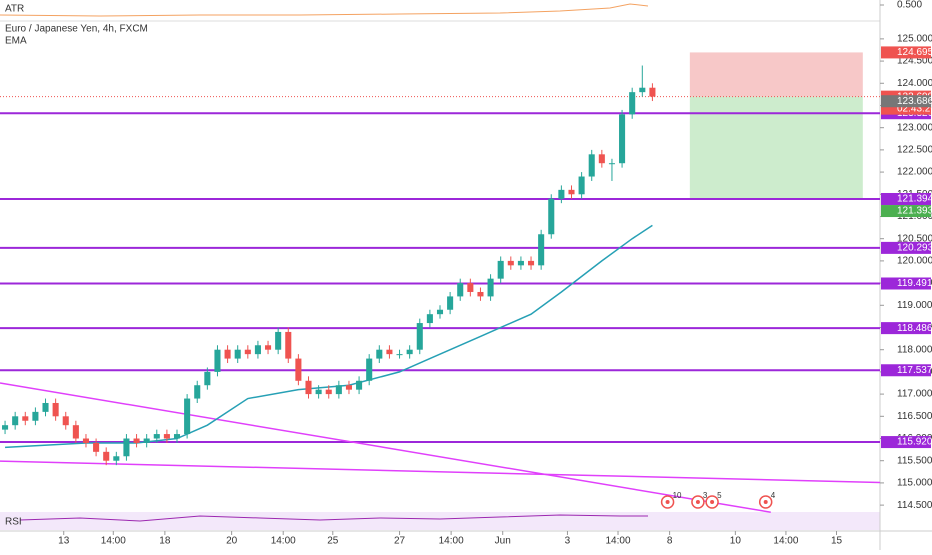 Image resolution: width=932 pixels, height=555 pixels. I want to click on x-tick-label: 18, so click(165, 541).